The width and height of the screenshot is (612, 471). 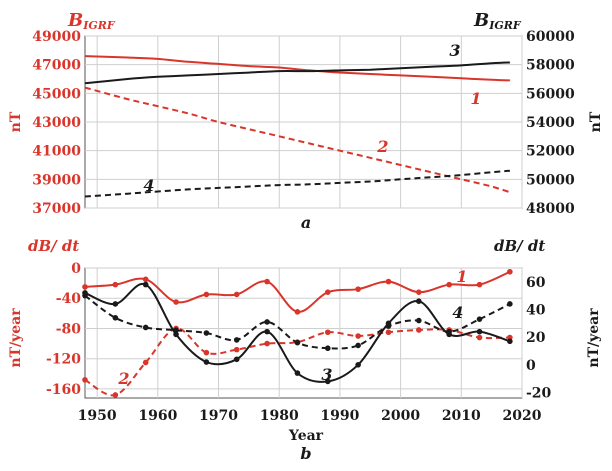 What do you see at coordinates (16, 338) in the screenshot?
I see `left-axis-unit: nT/year` at bounding box center [16, 338].